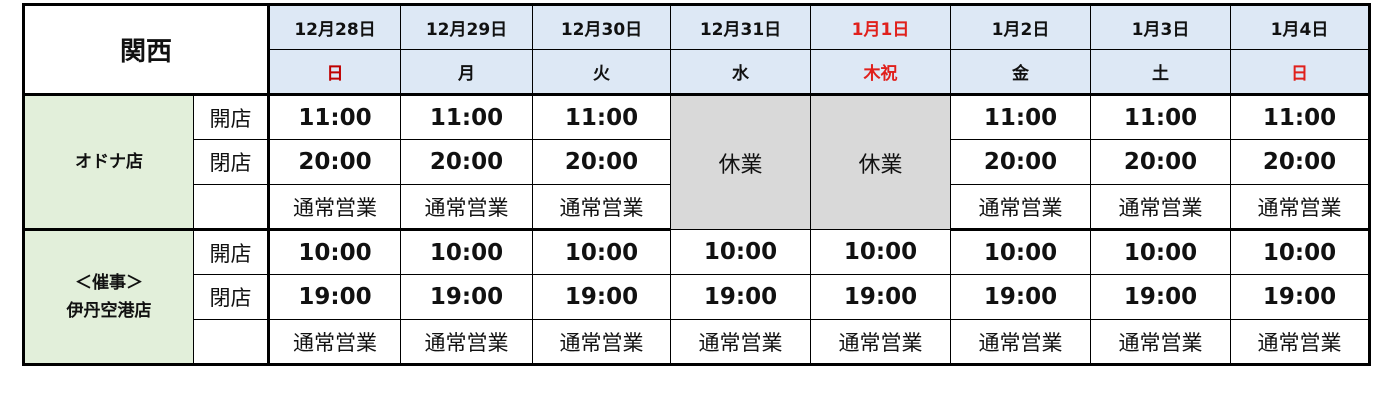 This screenshot has height=408, width=1390. I want to click on store-name-line: オドナ店, so click(109, 162).